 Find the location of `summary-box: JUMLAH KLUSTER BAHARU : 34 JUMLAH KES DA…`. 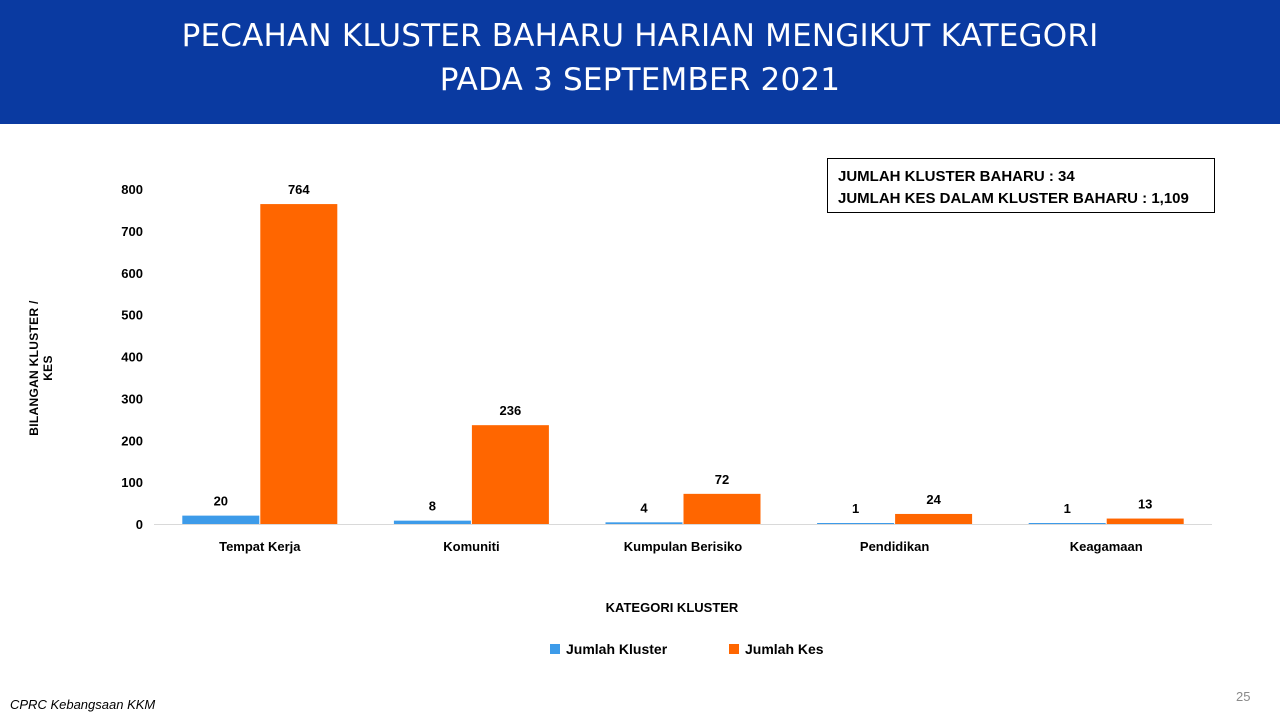

summary-box: JUMLAH KLUSTER BAHARU : 34 JUMLAH KES DA… is located at coordinates (1021, 185).